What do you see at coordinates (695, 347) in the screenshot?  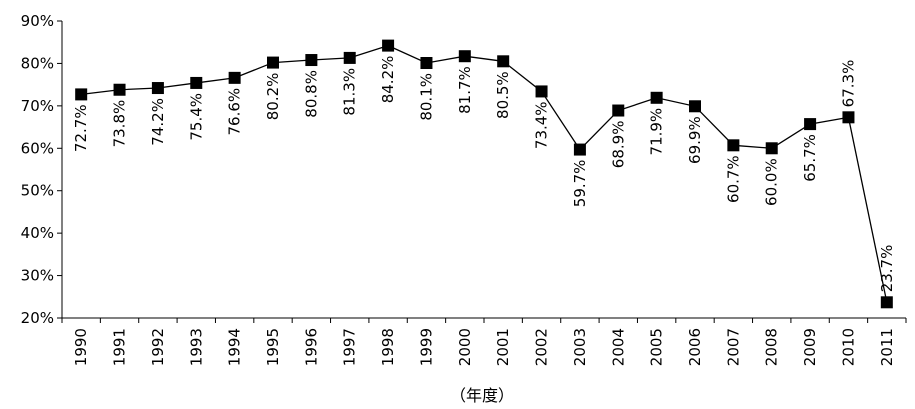 I see `x-tick-label: 2006` at bounding box center [695, 347].